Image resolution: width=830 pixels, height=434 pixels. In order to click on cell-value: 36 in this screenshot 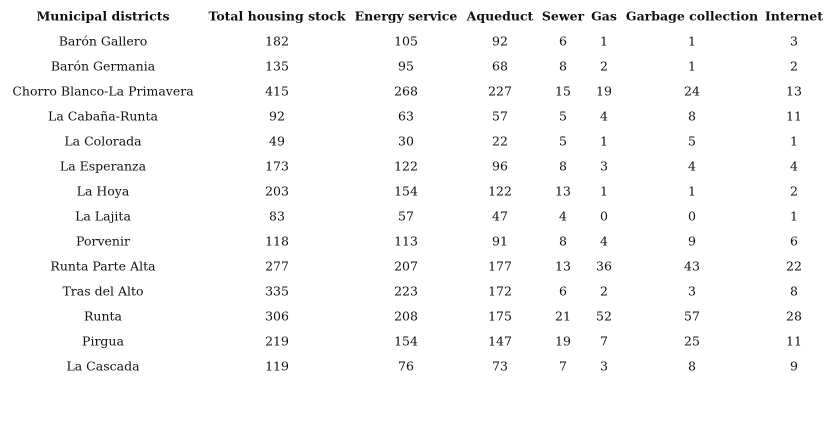, I will do `click(604, 266)`.